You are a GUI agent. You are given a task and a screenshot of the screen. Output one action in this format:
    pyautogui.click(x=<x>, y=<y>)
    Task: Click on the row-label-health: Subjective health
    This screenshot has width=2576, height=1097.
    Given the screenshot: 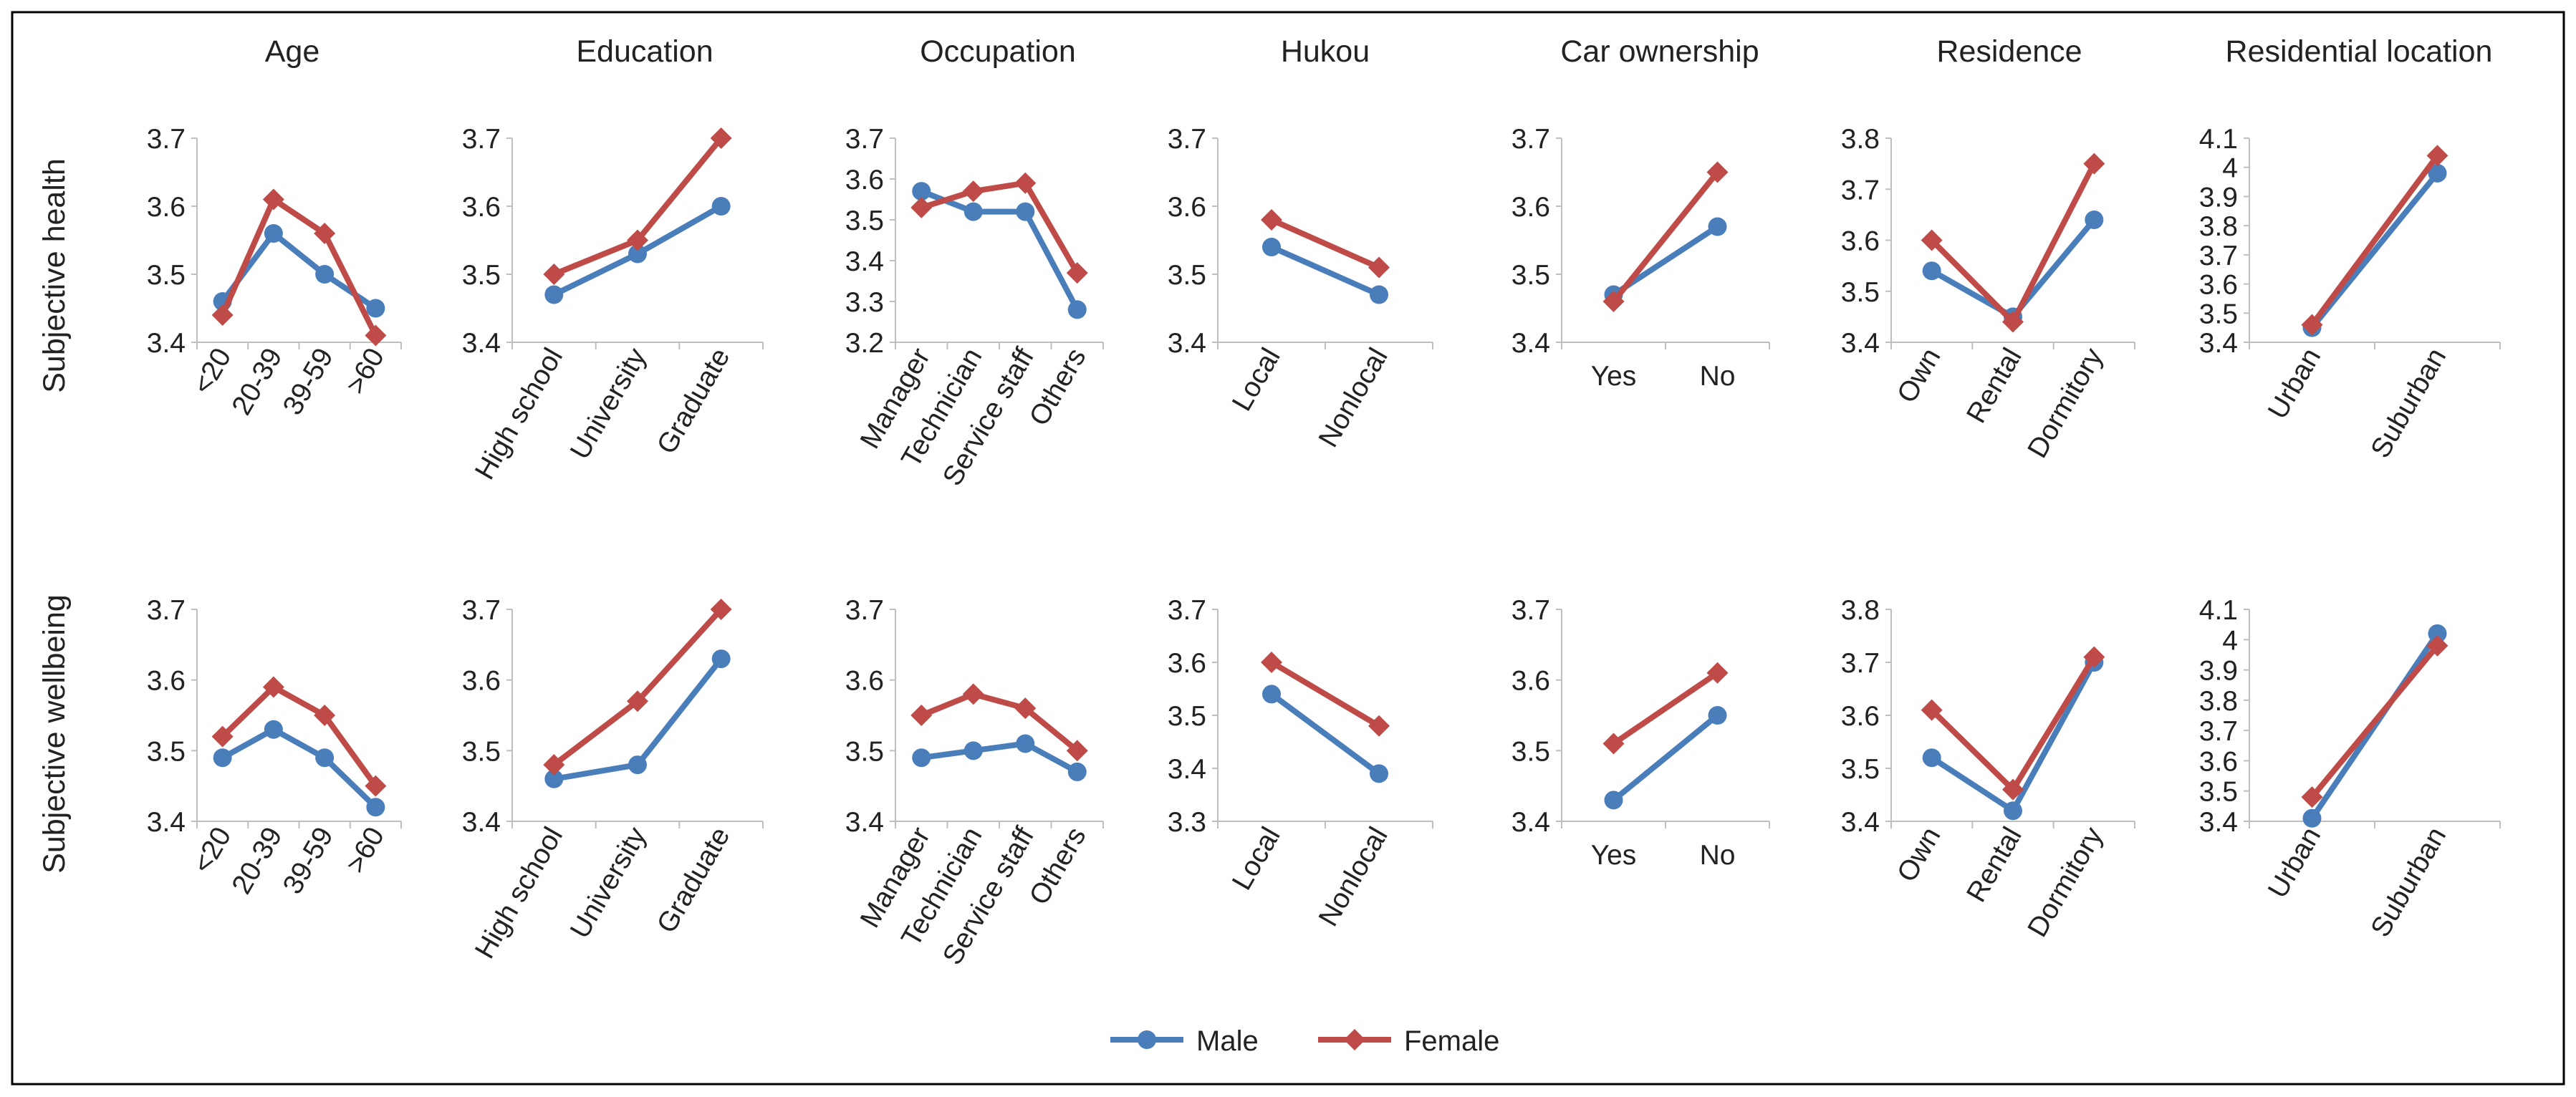 What is the action you would take?
    pyautogui.click(x=55, y=275)
    